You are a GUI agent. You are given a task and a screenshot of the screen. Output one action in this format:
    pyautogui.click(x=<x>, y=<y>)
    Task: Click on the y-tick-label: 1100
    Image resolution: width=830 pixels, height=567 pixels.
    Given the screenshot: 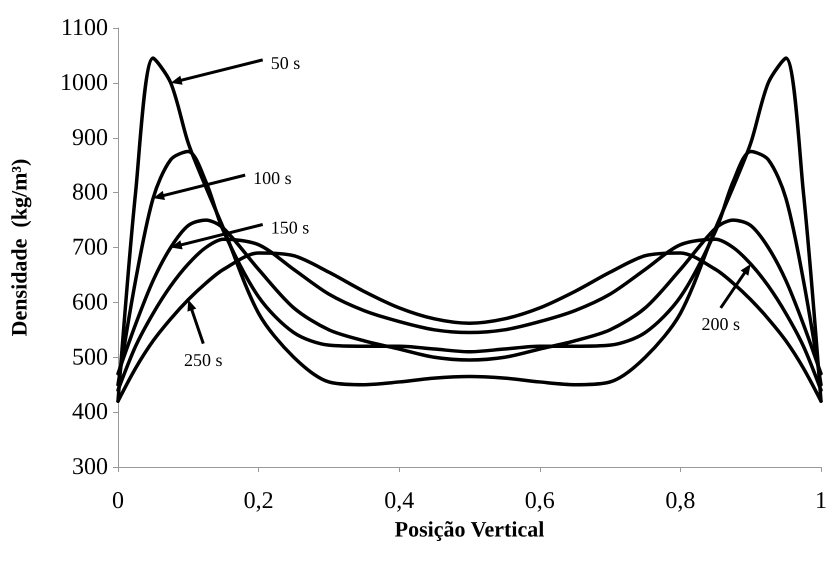 What is the action you would take?
    pyautogui.click(x=84, y=28)
    